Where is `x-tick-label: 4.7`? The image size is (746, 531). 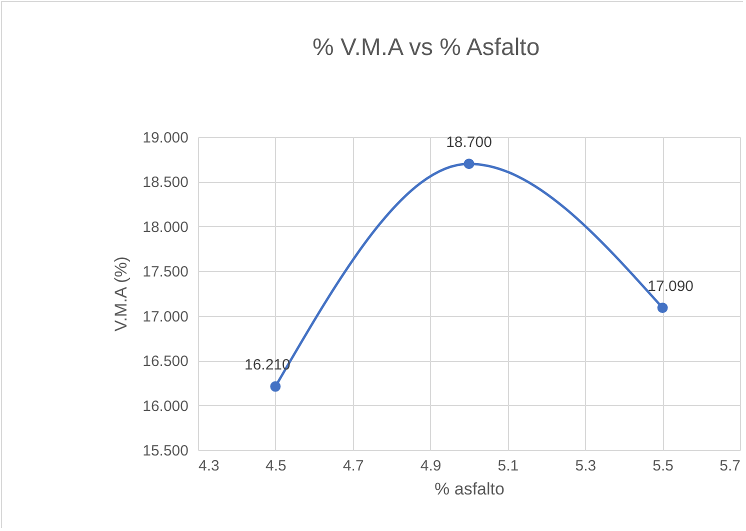
x-tick-label: 4.7 is located at coordinates (353, 466).